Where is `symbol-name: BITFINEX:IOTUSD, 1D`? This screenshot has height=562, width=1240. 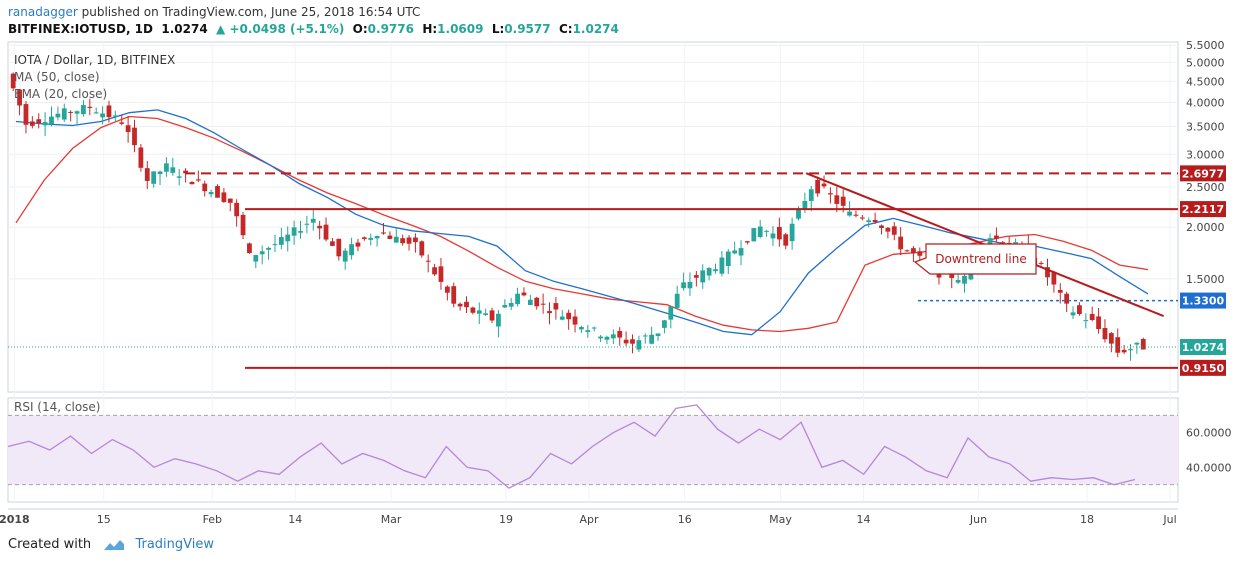
symbol-name: BITFINEX:IOTUSD, 1D is located at coordinates (80, 29).